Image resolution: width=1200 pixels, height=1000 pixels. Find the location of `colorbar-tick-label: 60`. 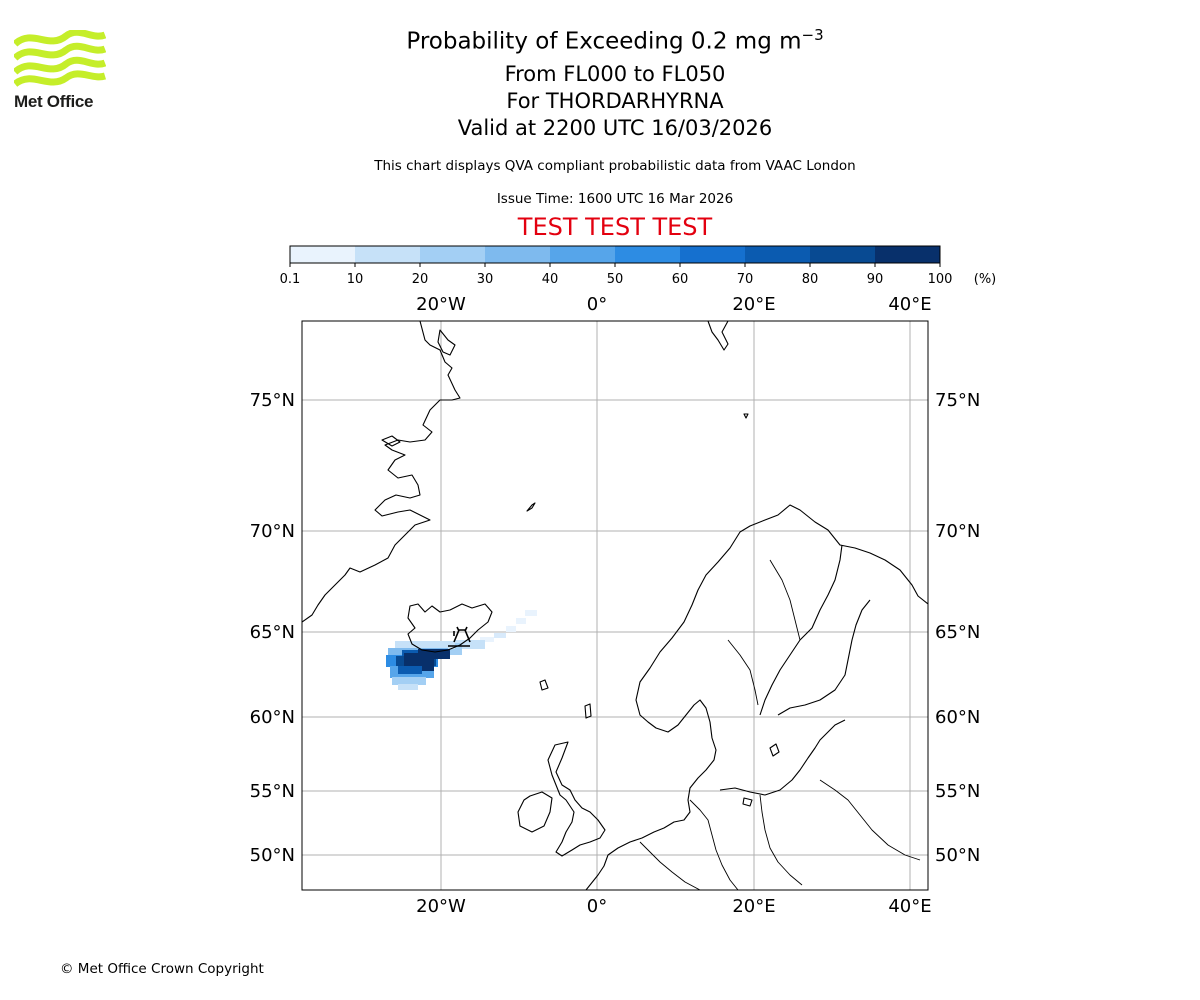

colorbar-tick-label: 60 is located at coordinates (680, 279).